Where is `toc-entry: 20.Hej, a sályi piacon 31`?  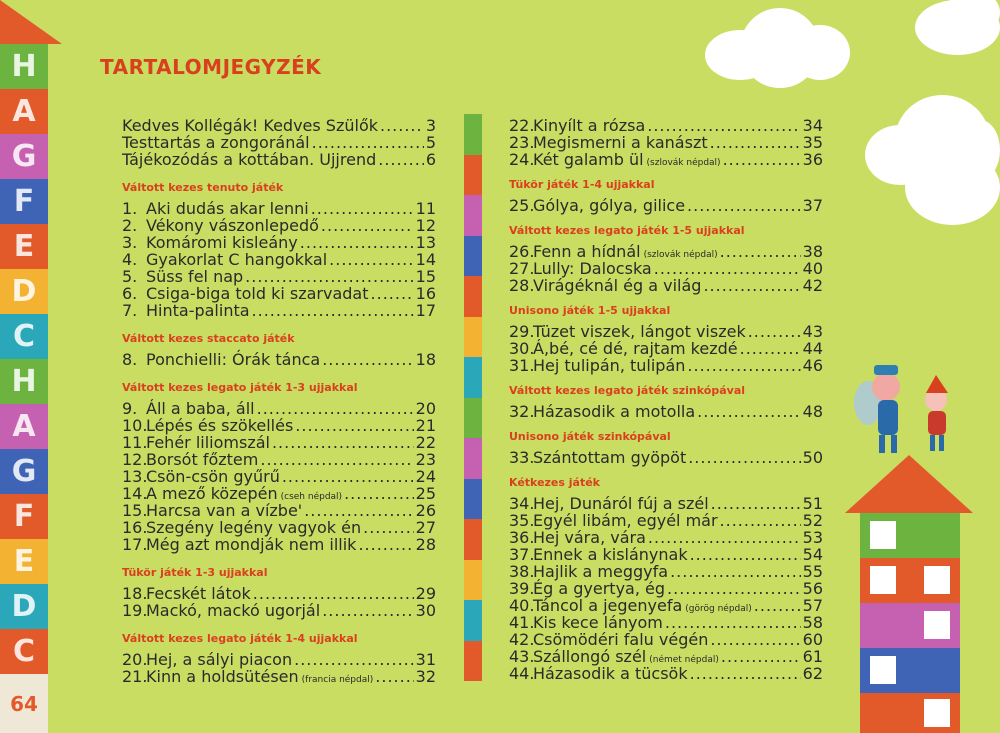 toc-entry: 20.Hej, a sályi piacon 31 is located at coordinates (279, 659).